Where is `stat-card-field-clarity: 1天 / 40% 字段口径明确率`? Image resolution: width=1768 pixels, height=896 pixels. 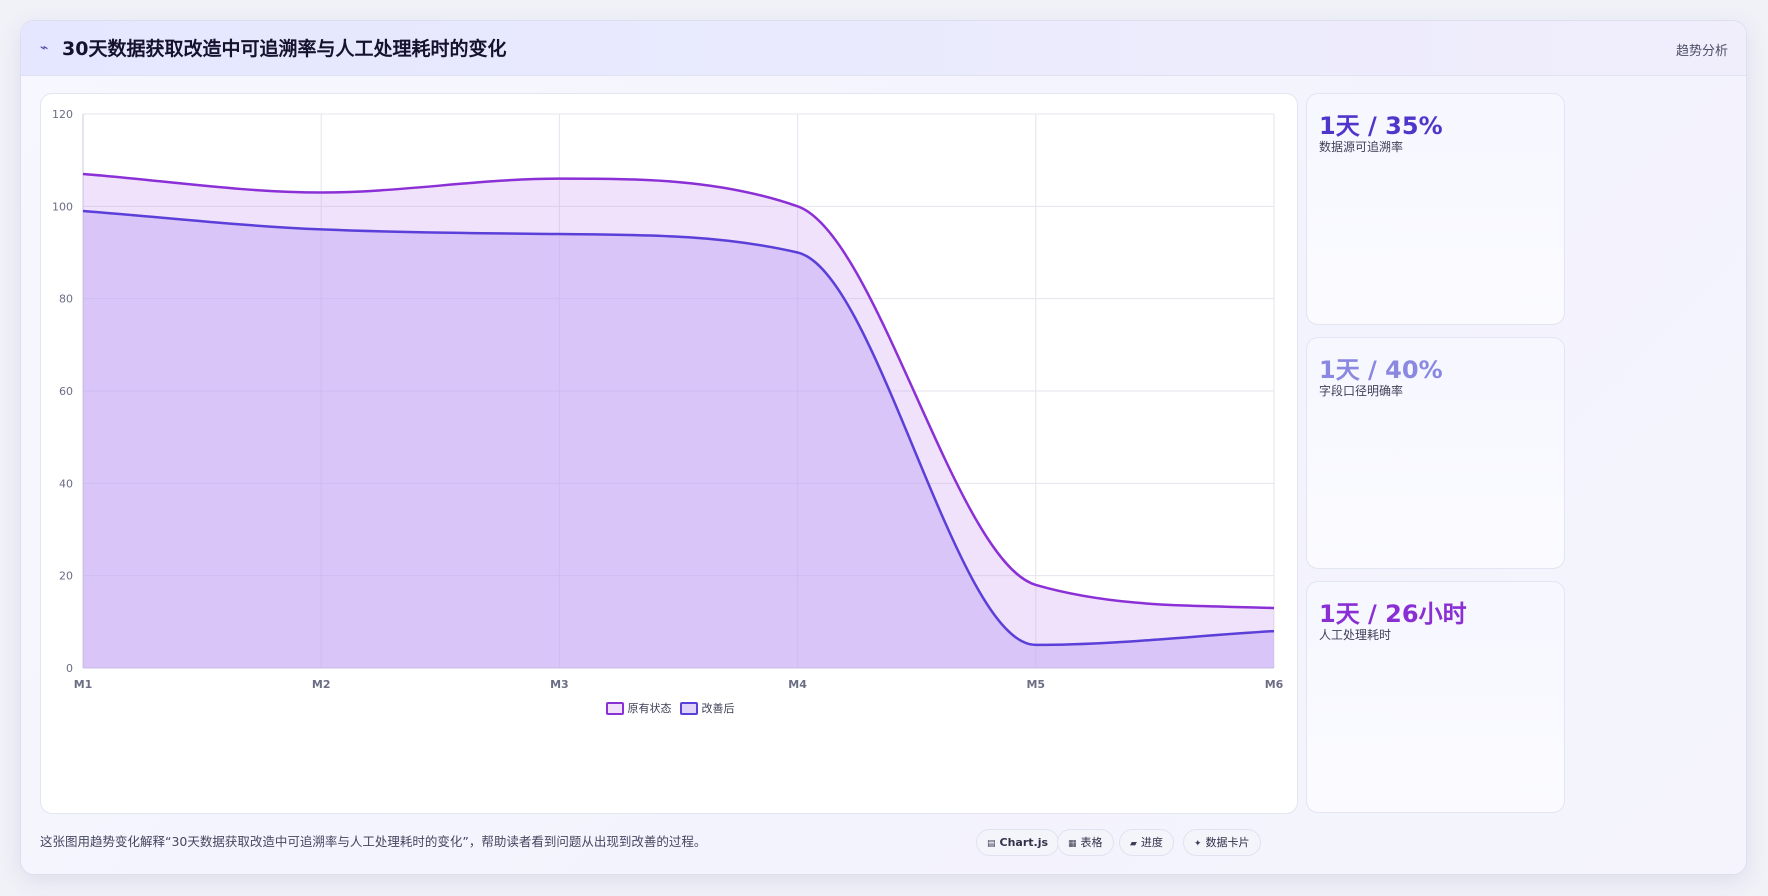
stat-card-field-clarity: 1天 / 40% 字段口径明确率 is located at coordinates (1435, 453).